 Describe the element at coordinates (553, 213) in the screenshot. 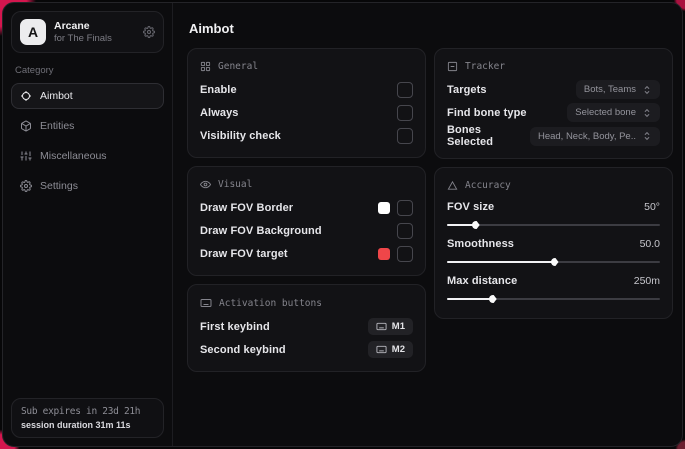

I see `fov-size-setting: FOV size 50°` at that location.